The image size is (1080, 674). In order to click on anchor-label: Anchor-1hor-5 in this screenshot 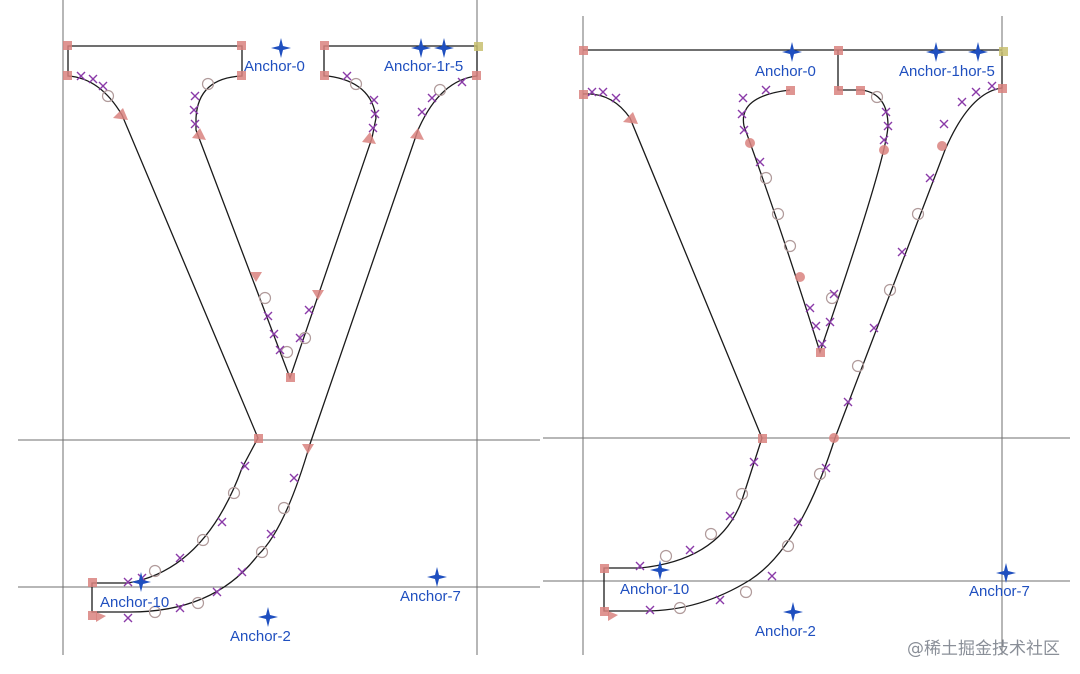, I will do `click(947, 71)`.